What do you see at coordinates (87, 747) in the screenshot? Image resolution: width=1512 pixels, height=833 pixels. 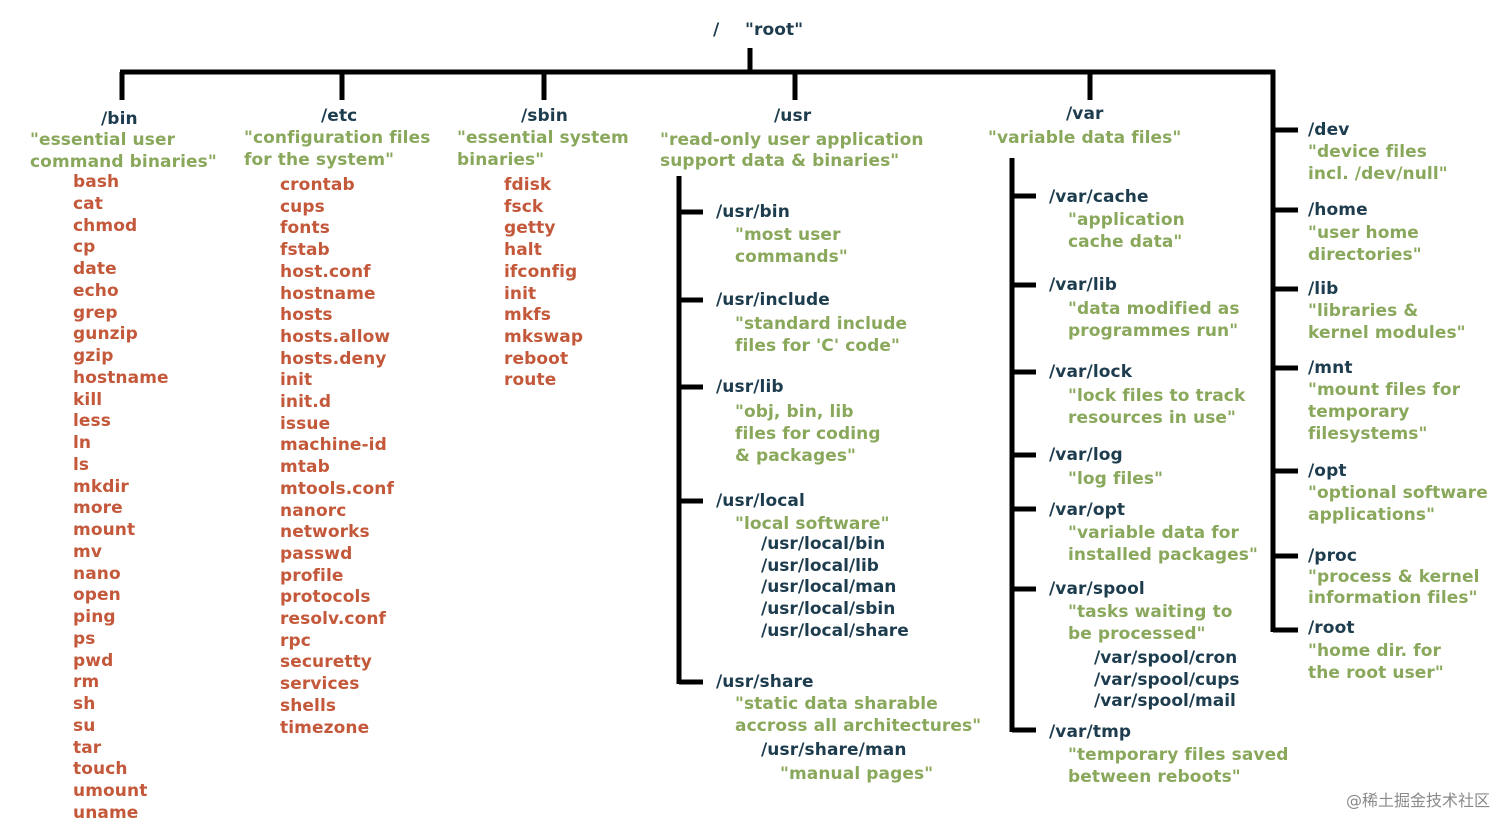 I see `file-item: tar` at bounding box center [87, 747].